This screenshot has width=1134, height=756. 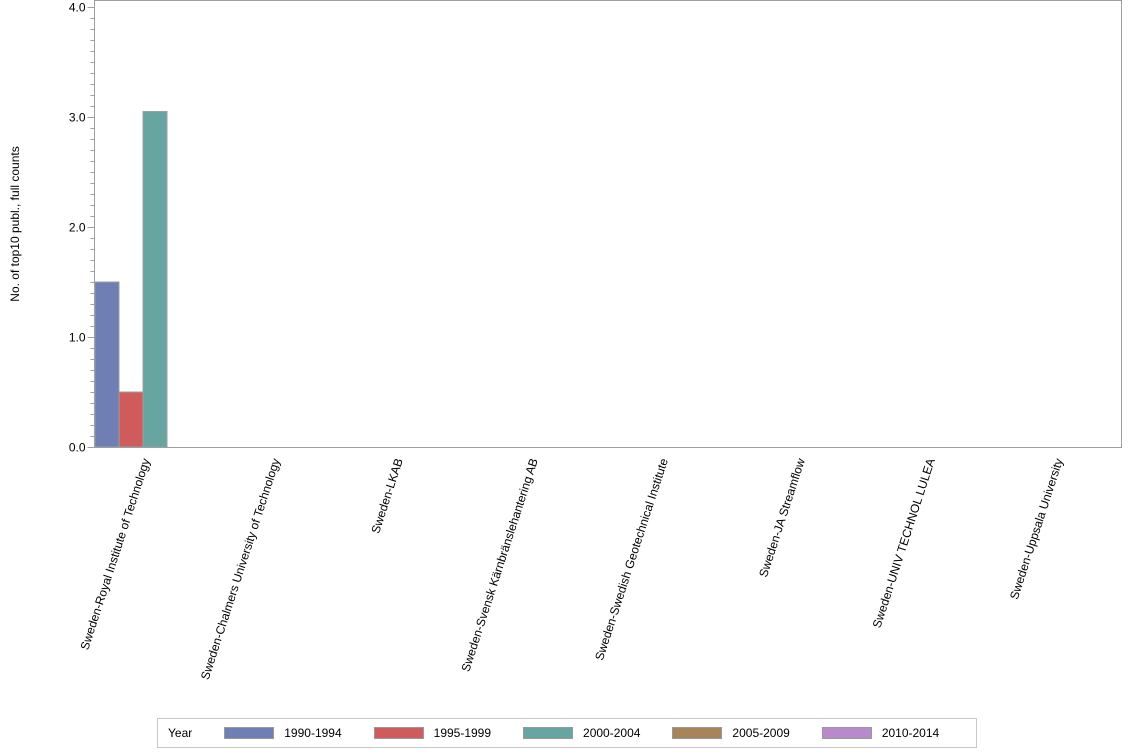 I want to click on y-tick-label: 4.0, so click(x=77, y=8).